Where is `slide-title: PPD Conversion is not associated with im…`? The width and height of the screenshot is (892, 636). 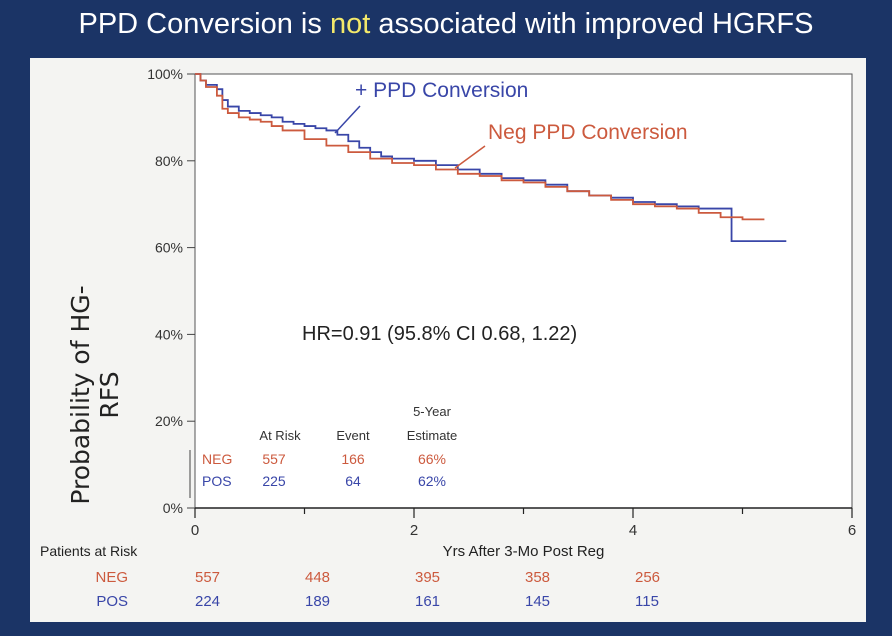 slide-title: PPD Conversion is not associated with im… is located at coordinates (446, 24).